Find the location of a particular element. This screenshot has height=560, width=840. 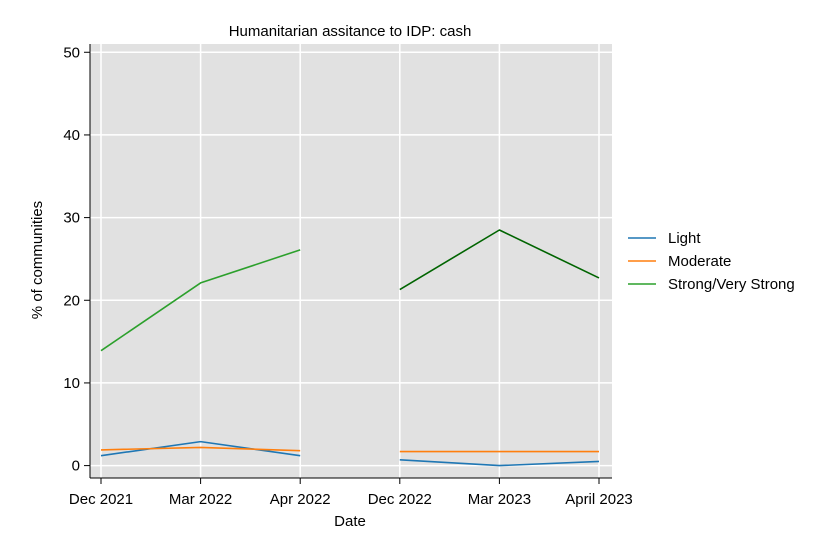

x-tick-label: April 2023 is located at coordinates (599, 499).